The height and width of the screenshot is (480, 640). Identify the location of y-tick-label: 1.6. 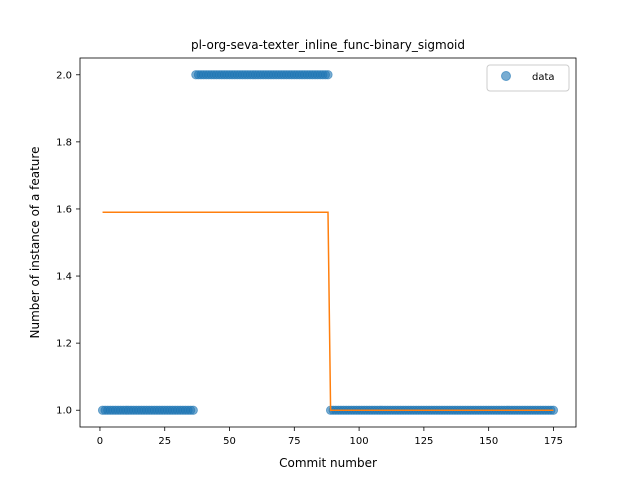
(64, 209).